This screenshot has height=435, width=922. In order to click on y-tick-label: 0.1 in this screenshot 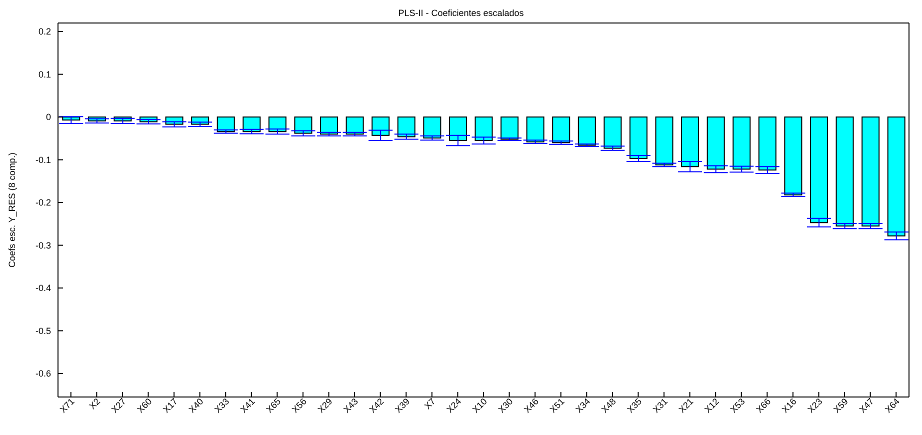, I will do `click(44, 74)`.